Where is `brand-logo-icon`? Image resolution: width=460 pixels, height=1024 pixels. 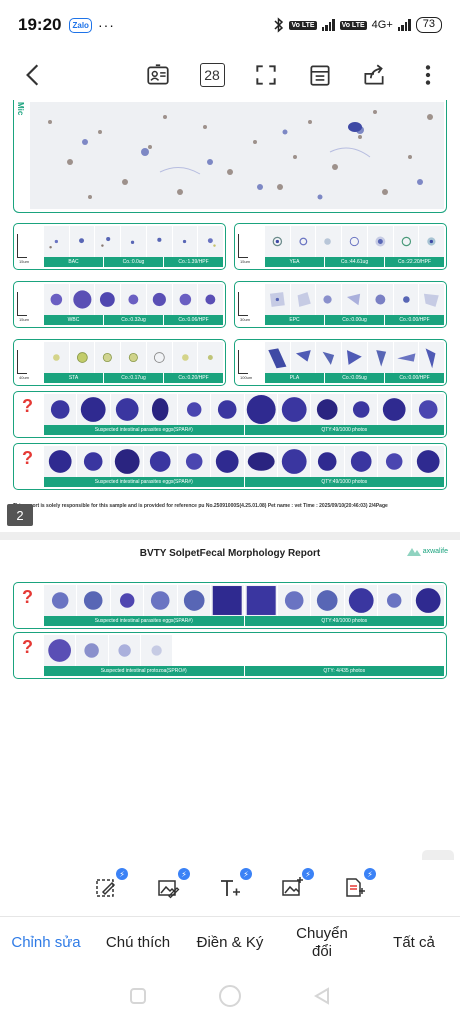 brand-logo-icon is located at coordinates (413, 552).